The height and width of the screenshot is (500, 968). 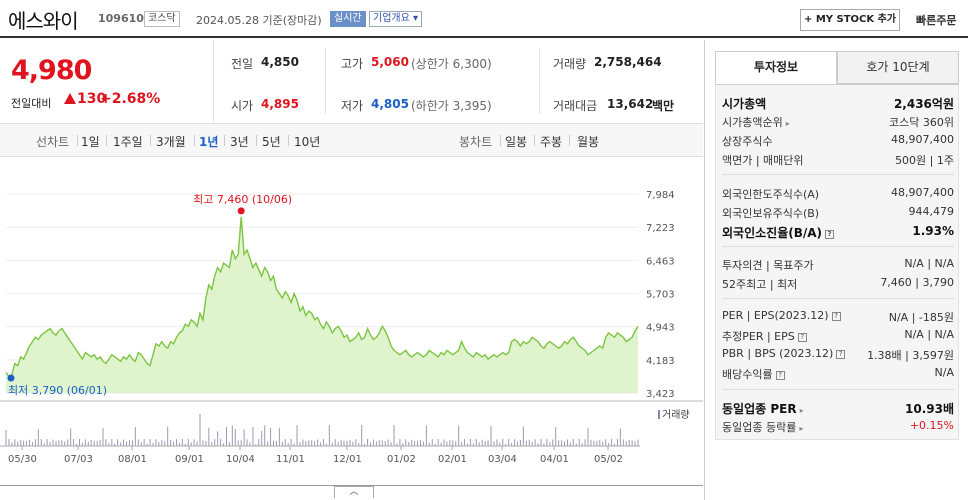 I want to click on prev-close-value: 4,850, so click(x=280, y=62).